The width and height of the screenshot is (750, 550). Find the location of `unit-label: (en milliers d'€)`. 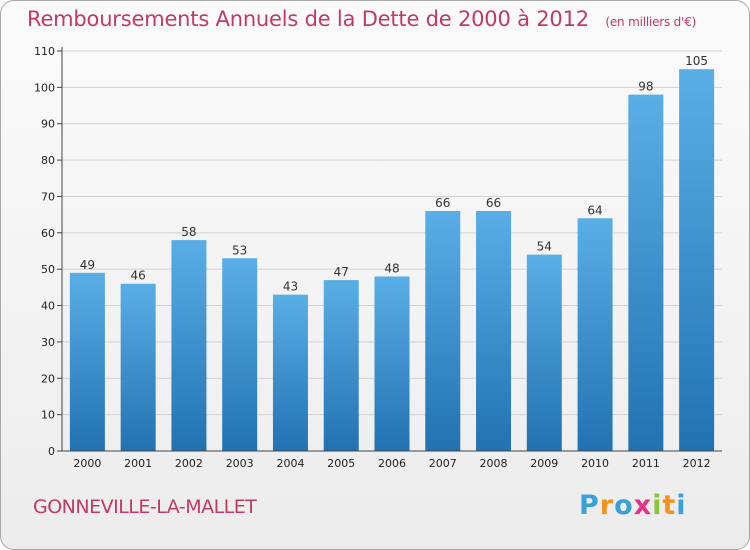

unit-label: (en milliers d'€) is located at coordinates (651, 22).